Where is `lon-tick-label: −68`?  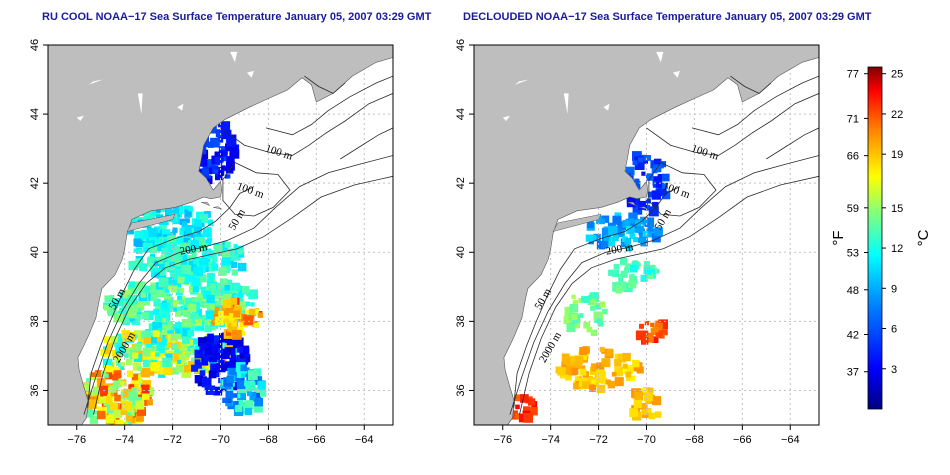 lon-tick-label: −68 is located at coordinates (268, 440).